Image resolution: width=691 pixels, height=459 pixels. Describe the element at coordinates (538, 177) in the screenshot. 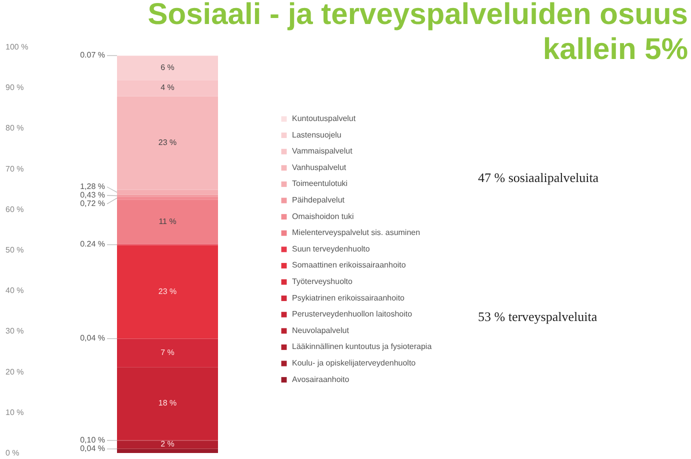

I see `text: 47 % sosiaalipalveluita` at that location.